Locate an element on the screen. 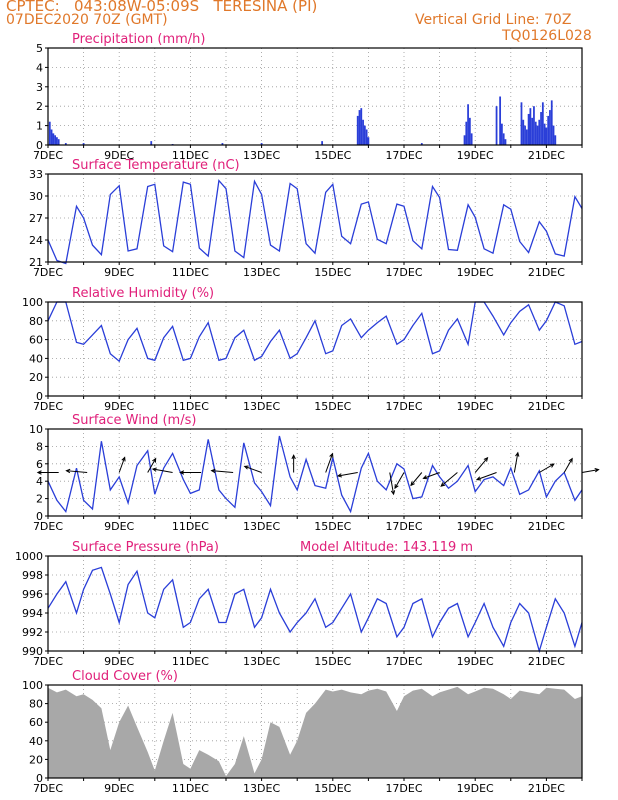  y-tick-label: 8 is located at coordinates (39, 446).